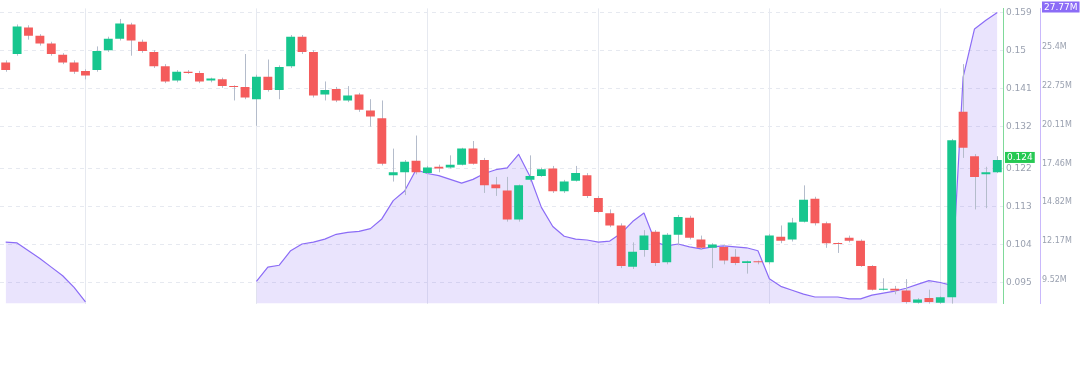 The width and height of the screenshot is (1080, 365). Describe the element at coordinates (1057, 241) in the screenshot. I see `y2-tick-label: 12.17M` at that location.